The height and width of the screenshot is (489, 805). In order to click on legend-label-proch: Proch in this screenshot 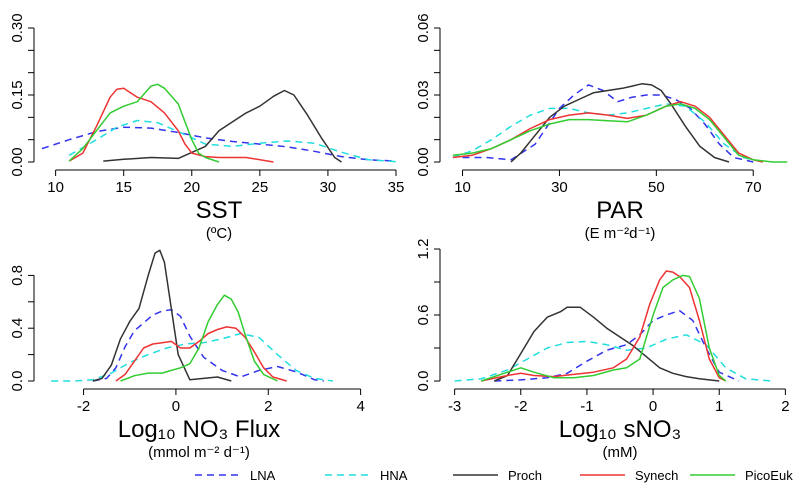, I will do `click(525, 475)`.